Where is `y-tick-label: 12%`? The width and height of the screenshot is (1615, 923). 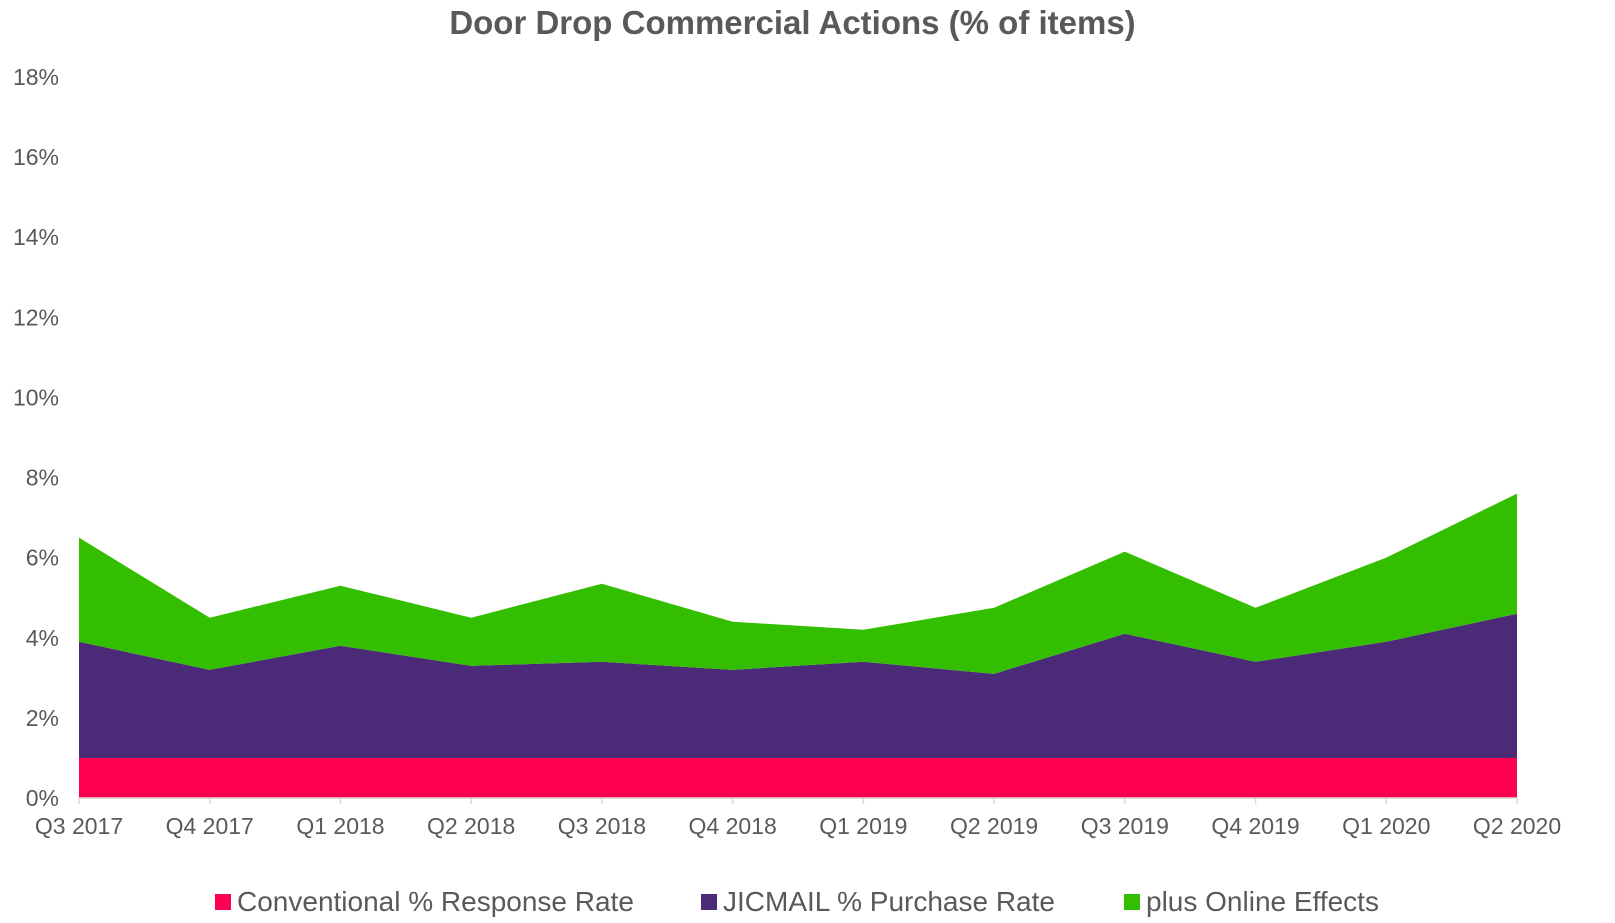
y-tick-label: 12% is located at coordinates (36, 317).